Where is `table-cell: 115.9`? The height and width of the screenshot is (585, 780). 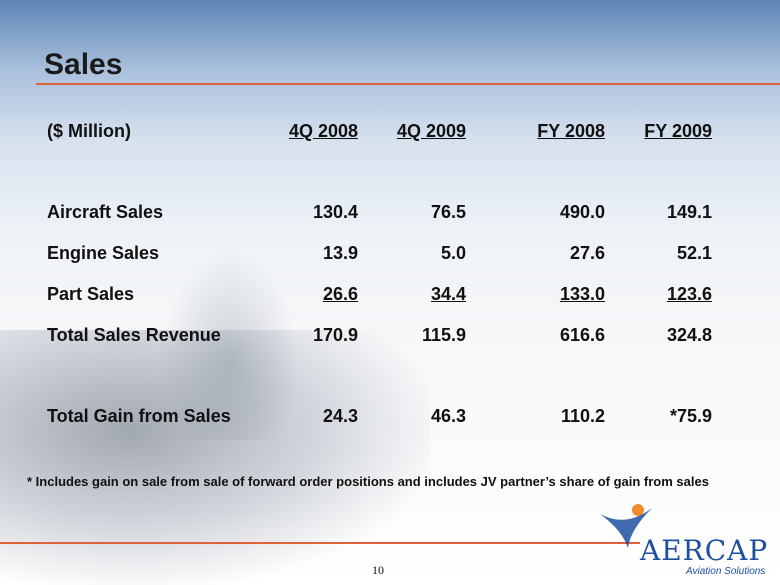
table-cell: 115.9 is located at coordinates (443, 335).